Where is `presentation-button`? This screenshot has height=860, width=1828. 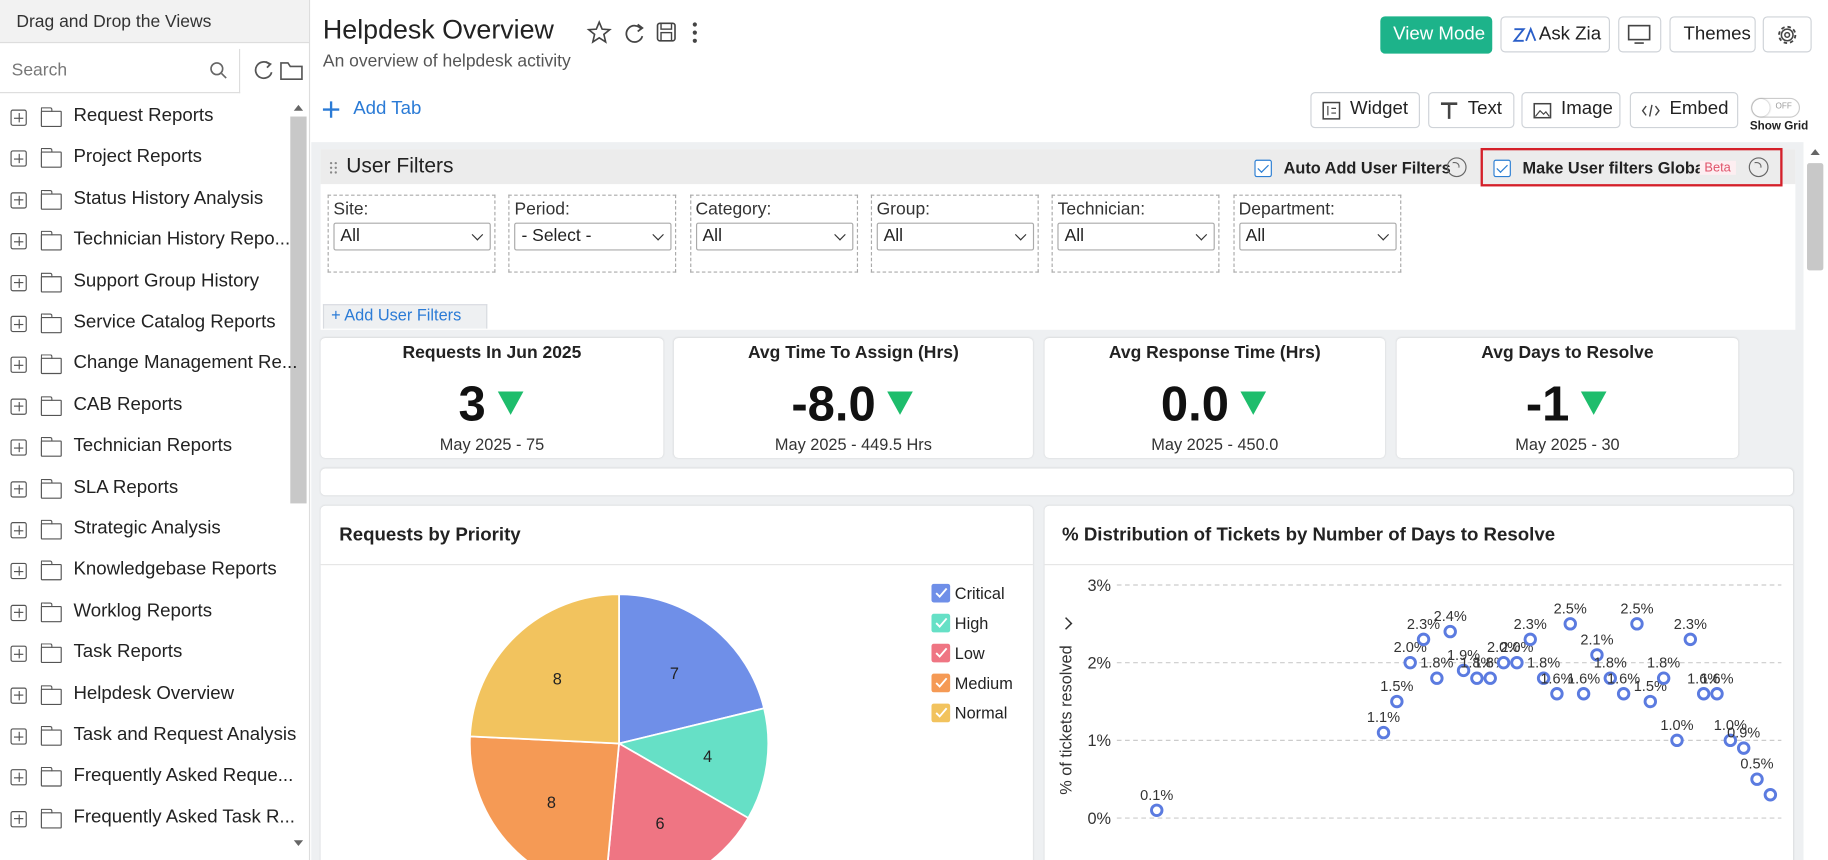
presentation-button is located at coordinates (1640, 34).